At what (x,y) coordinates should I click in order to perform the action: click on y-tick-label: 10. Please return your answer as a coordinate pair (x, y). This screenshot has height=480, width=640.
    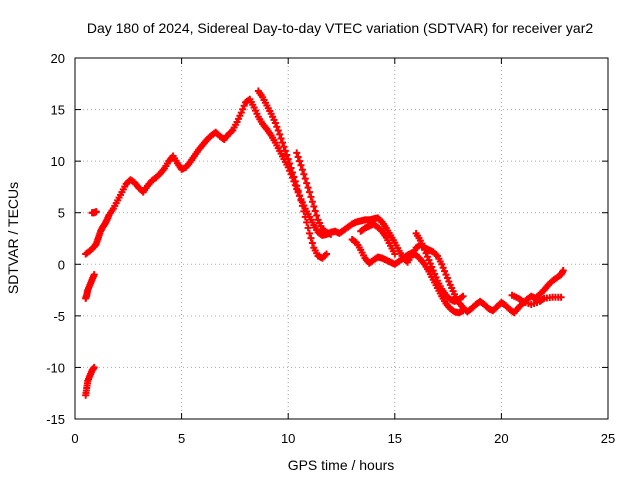
    Looking at the image, I should click on (58, 161).